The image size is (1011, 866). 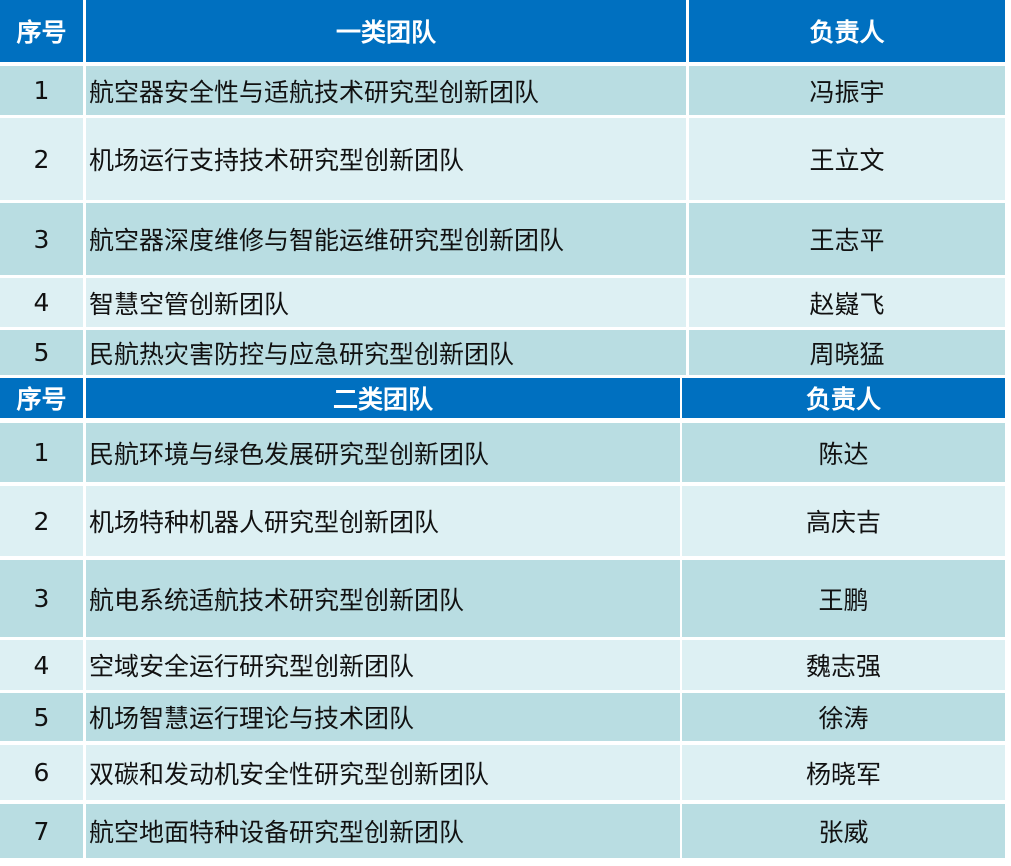 I want to click on cell-team: 机场智慧运行理论与技术团队, so click(x=383, y=717).